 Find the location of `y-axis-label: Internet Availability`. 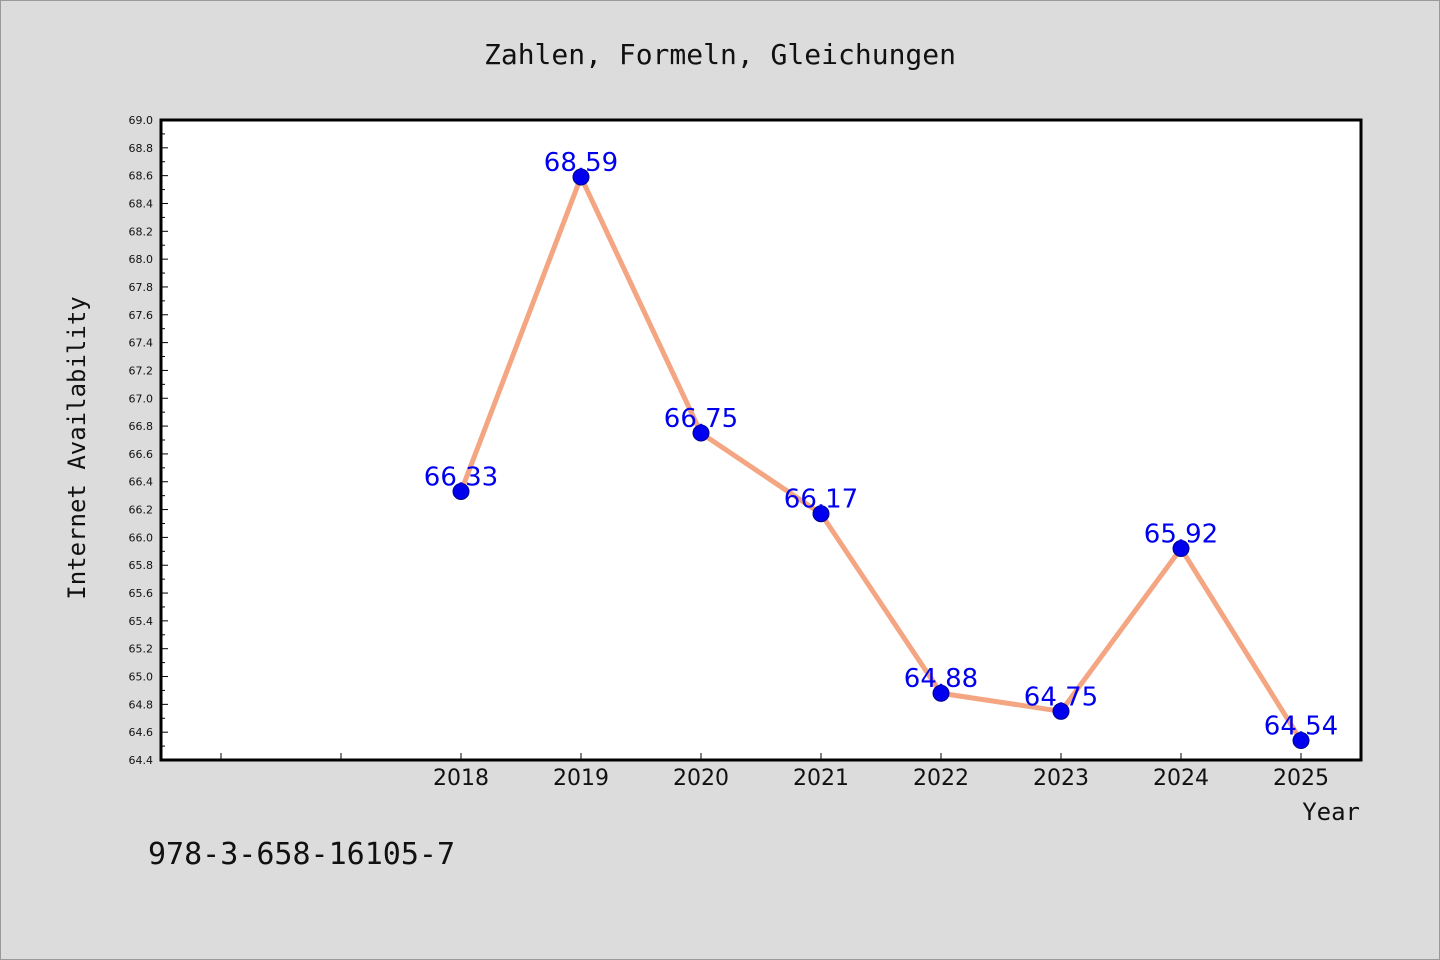

y-axis-label: Internet Availability is located at coordinates (77, 447).